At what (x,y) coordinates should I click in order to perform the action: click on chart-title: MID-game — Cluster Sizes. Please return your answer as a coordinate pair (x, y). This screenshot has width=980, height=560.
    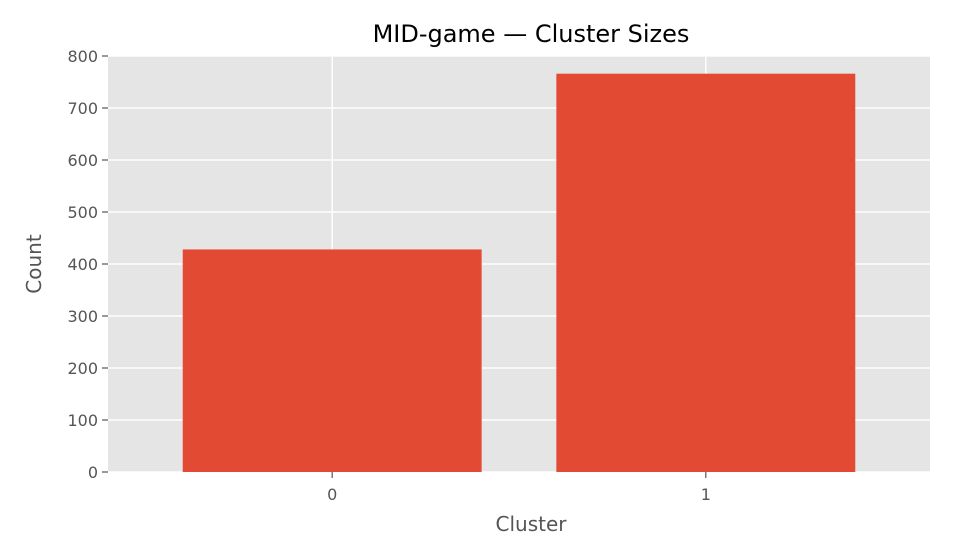
    Looking at the image, I should click on (531, 34).